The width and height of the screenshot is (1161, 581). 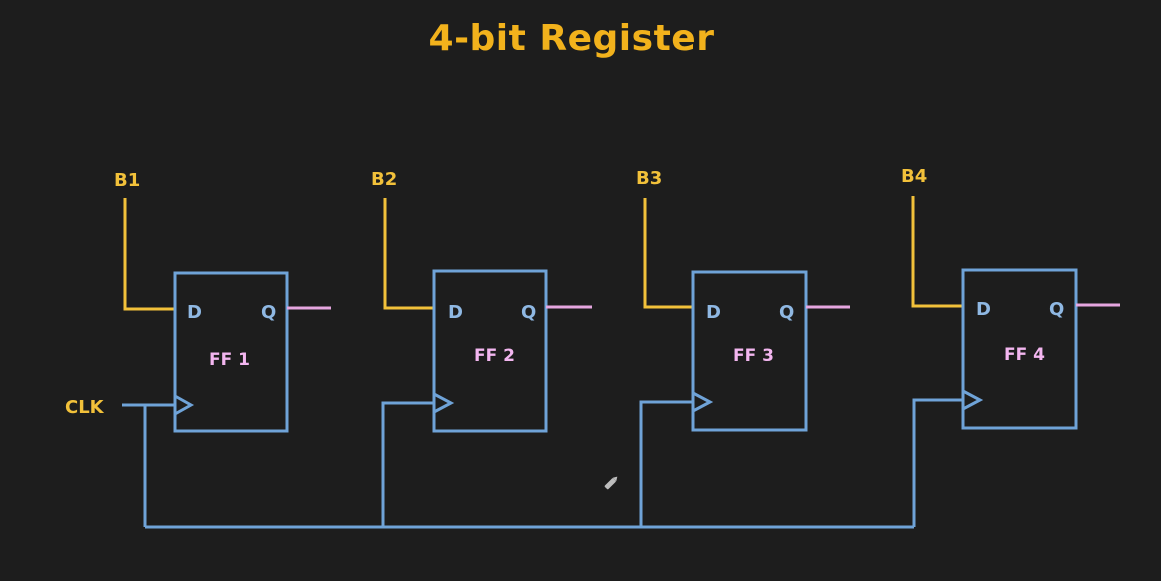 I want to click on flip-flop-2: B2 D Q FF 2, so click(x=481, y=301).